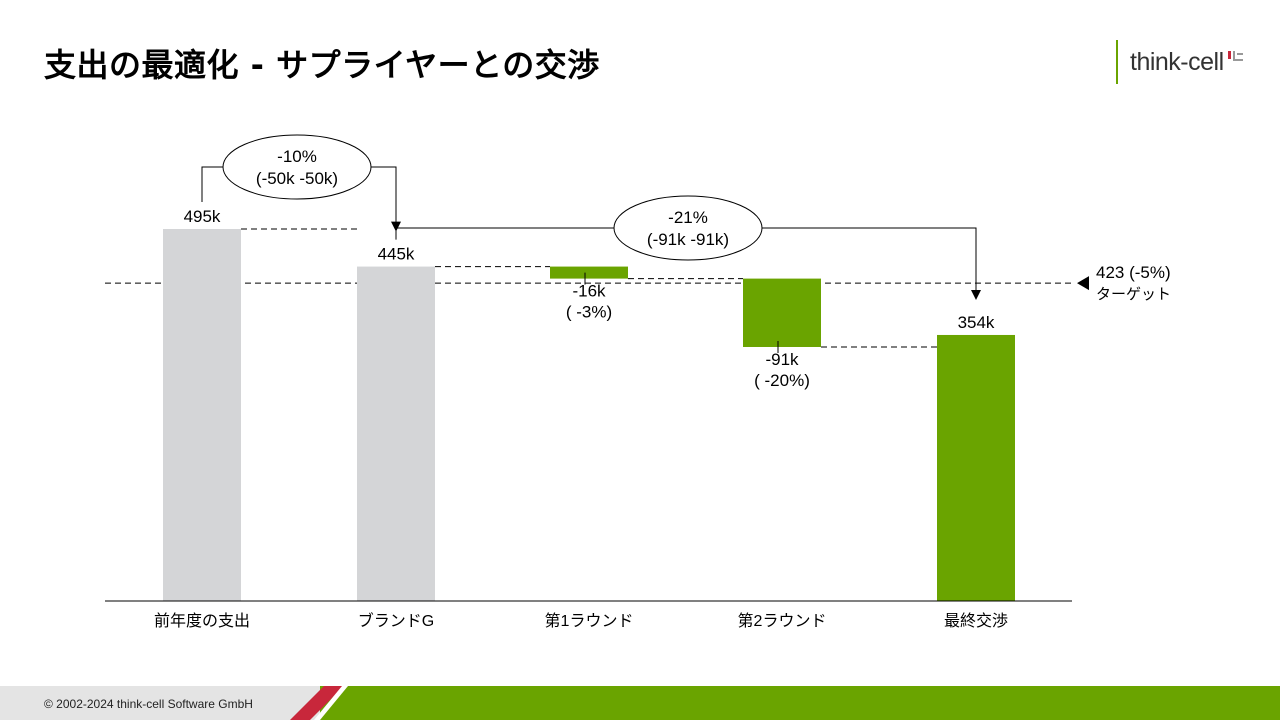 The image size is (1280, 720). What do you see at coordinates (800, 703) in the screenshot?
I see `footer-green-band` at bounding box center [800, 703].